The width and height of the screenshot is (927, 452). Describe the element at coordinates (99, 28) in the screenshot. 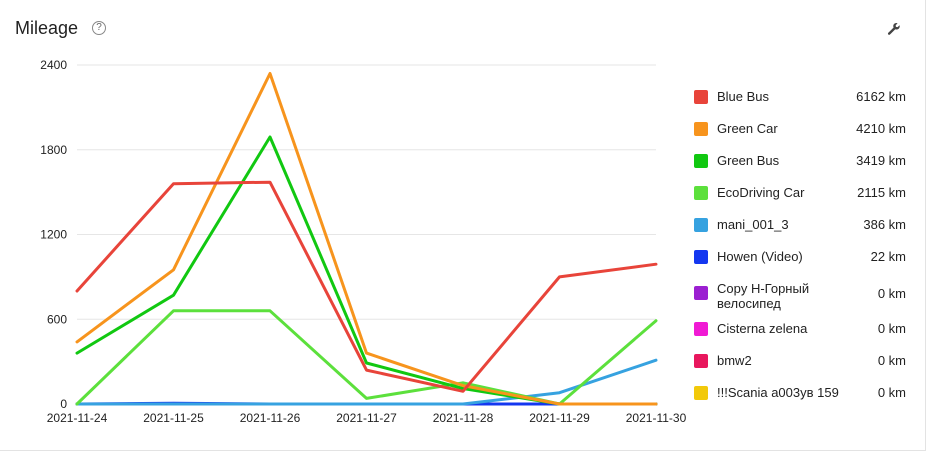

I see `question-circle-icon: ?` at that location.